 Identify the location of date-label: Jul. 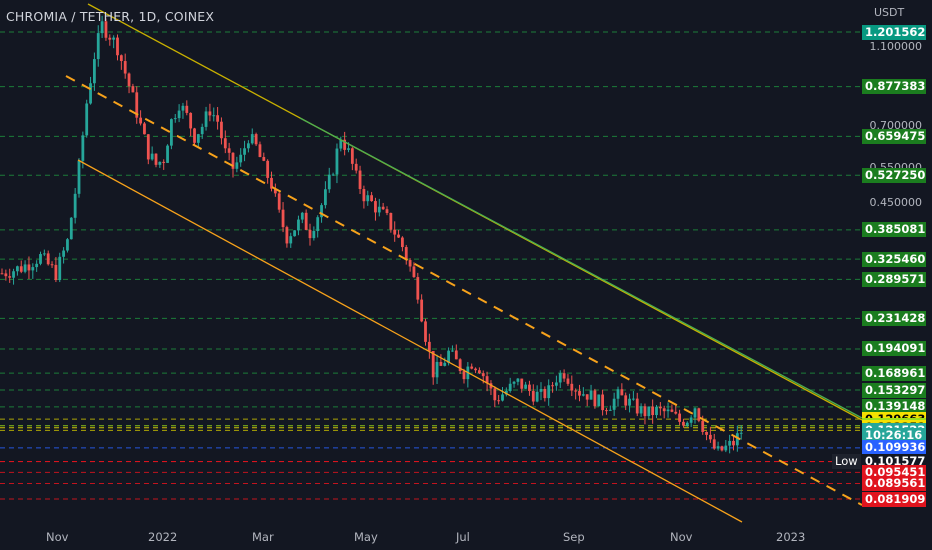
(463, 537).